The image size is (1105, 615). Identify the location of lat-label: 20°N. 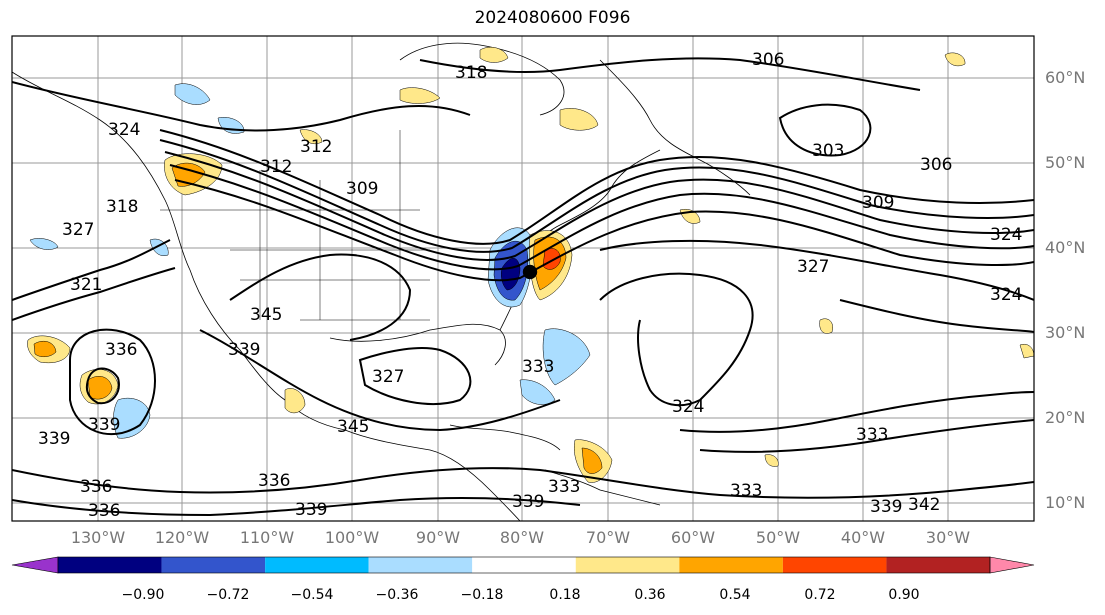
(1065, 417).